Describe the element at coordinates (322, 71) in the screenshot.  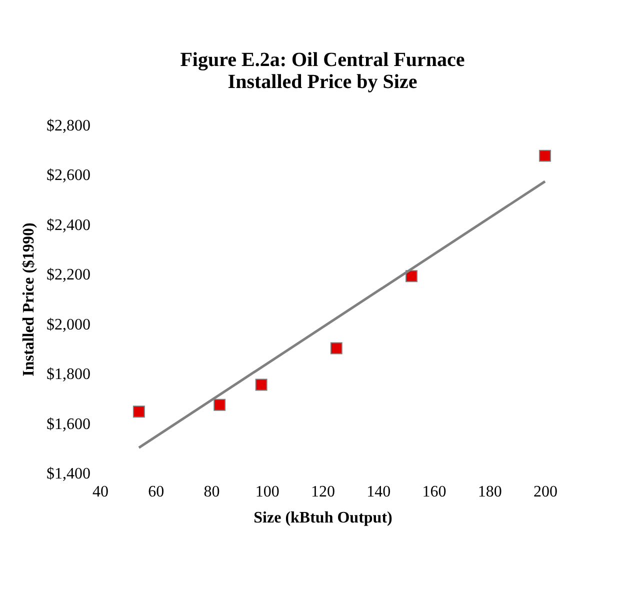
I see `chart-title: Figure E.2a: Oil Central Furnace Installed Price by Size` at that location.